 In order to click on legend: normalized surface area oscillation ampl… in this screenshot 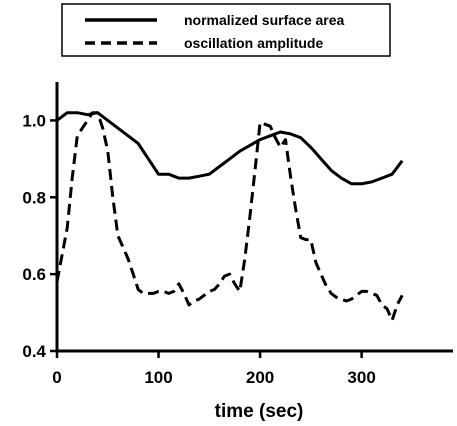, I will do `click(226, 30)`.